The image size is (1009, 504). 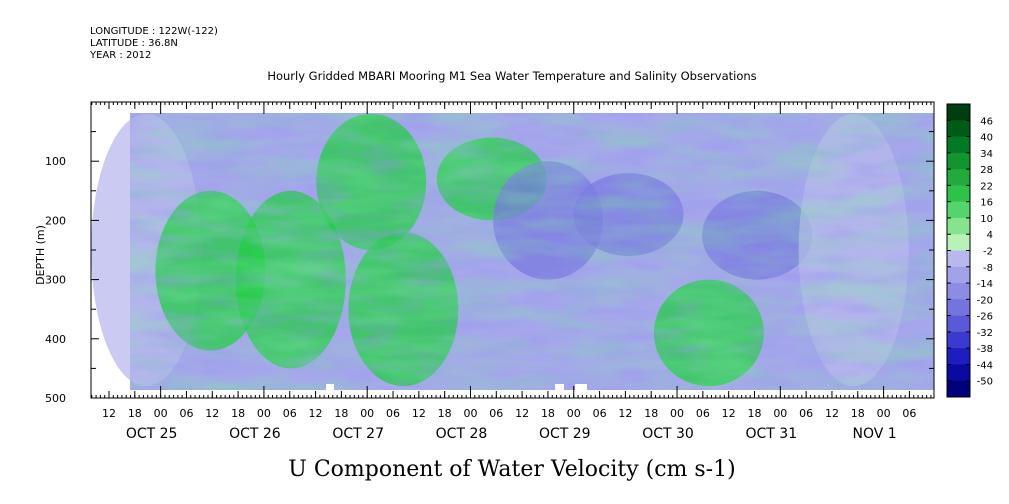 I want to click on colorbar-label: 46, so click(x=986, y=121).